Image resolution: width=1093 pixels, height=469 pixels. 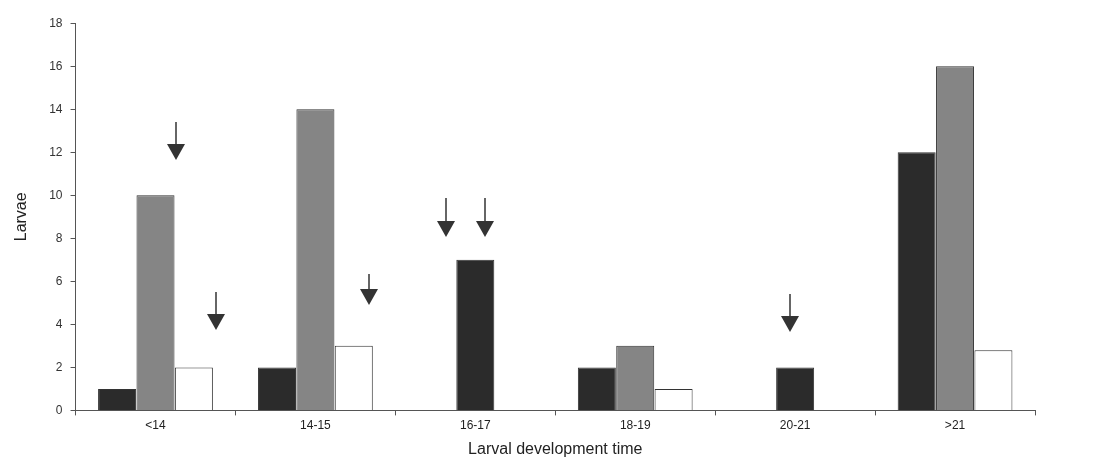 I want to click on x-tick-label: 20-21, so click(x=795, y=424).